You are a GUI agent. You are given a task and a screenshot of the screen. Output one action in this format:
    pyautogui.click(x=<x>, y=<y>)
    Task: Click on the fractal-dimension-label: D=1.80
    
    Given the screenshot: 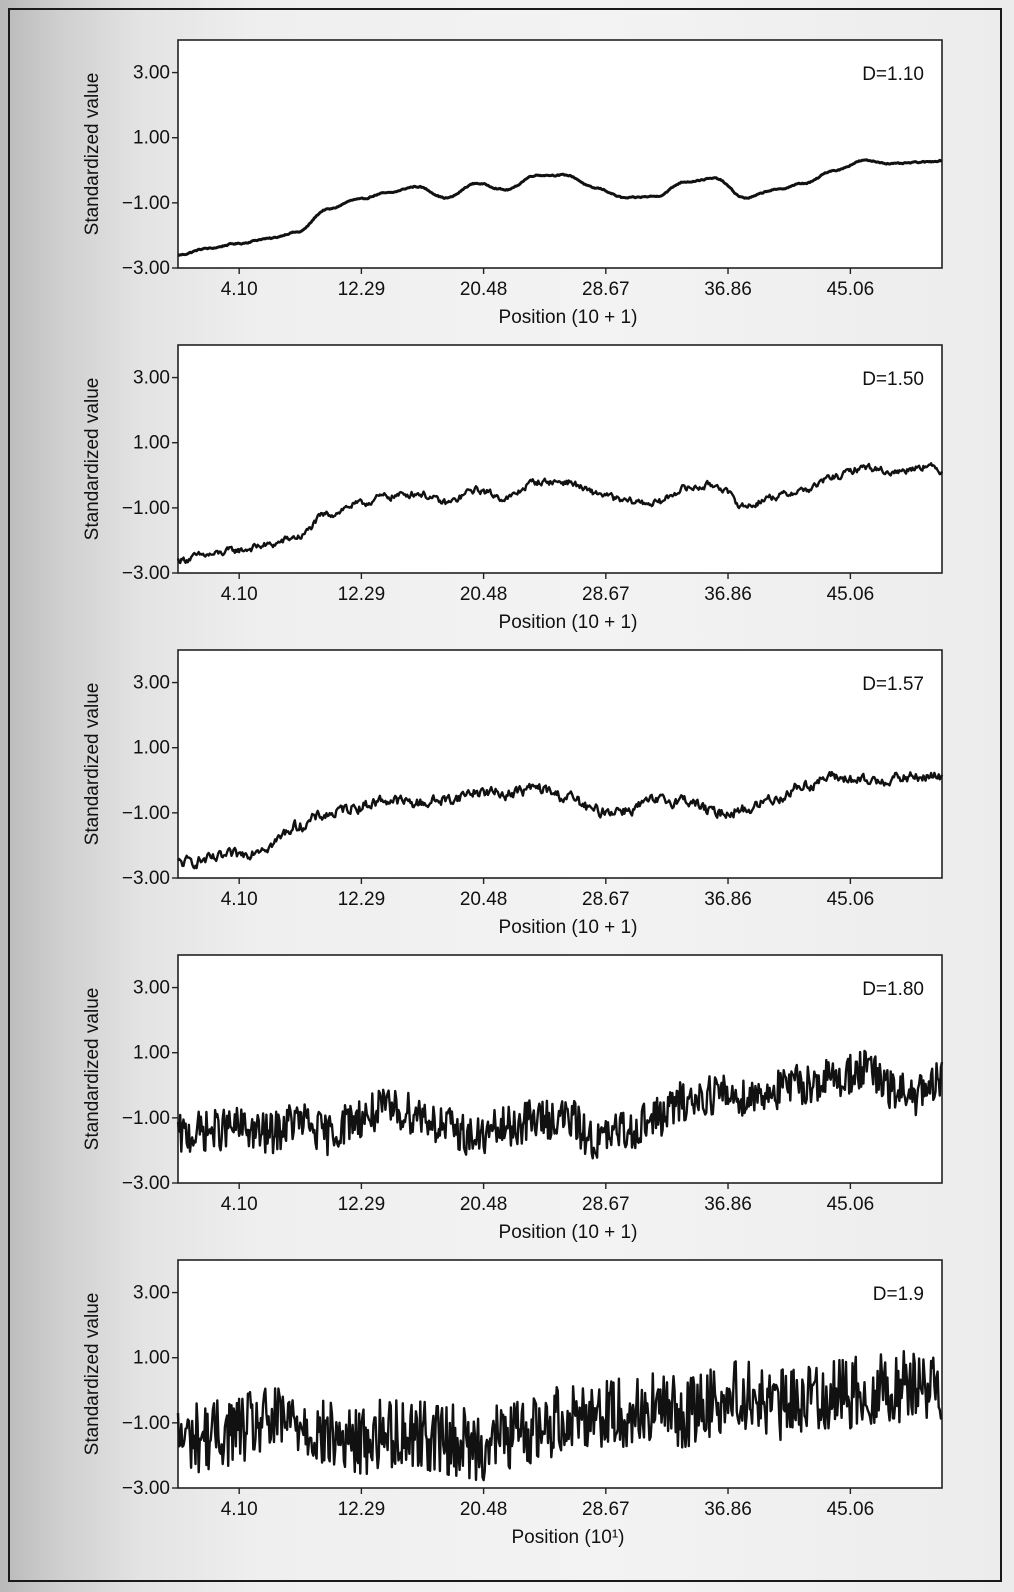 What is the action you would take?
    pyautogui.click(x=893, y=989)
    